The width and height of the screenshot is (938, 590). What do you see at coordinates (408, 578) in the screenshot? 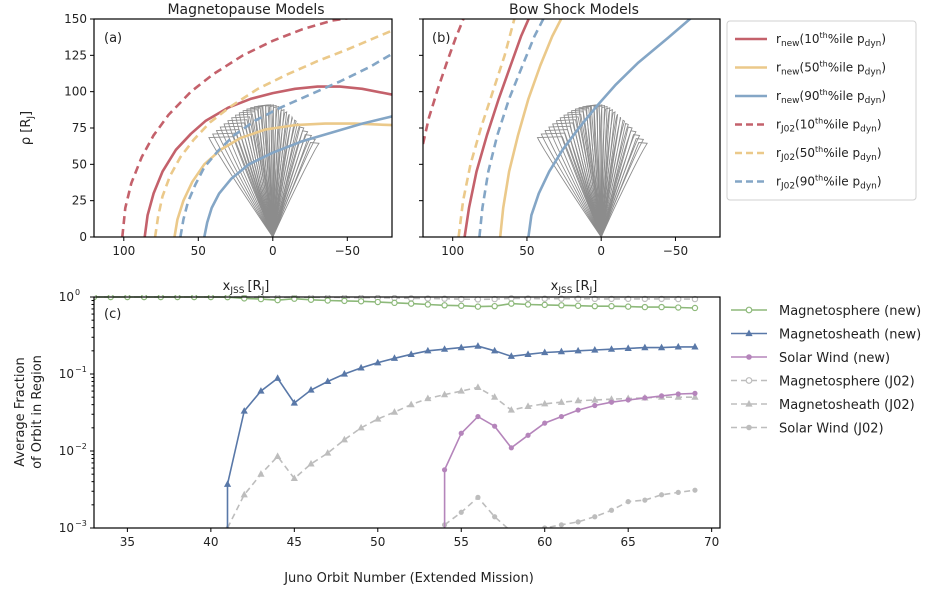
I see `panel-c-xlabel: Juno Orbit Number (Extended Mission)` at bounding box center [408, 578].